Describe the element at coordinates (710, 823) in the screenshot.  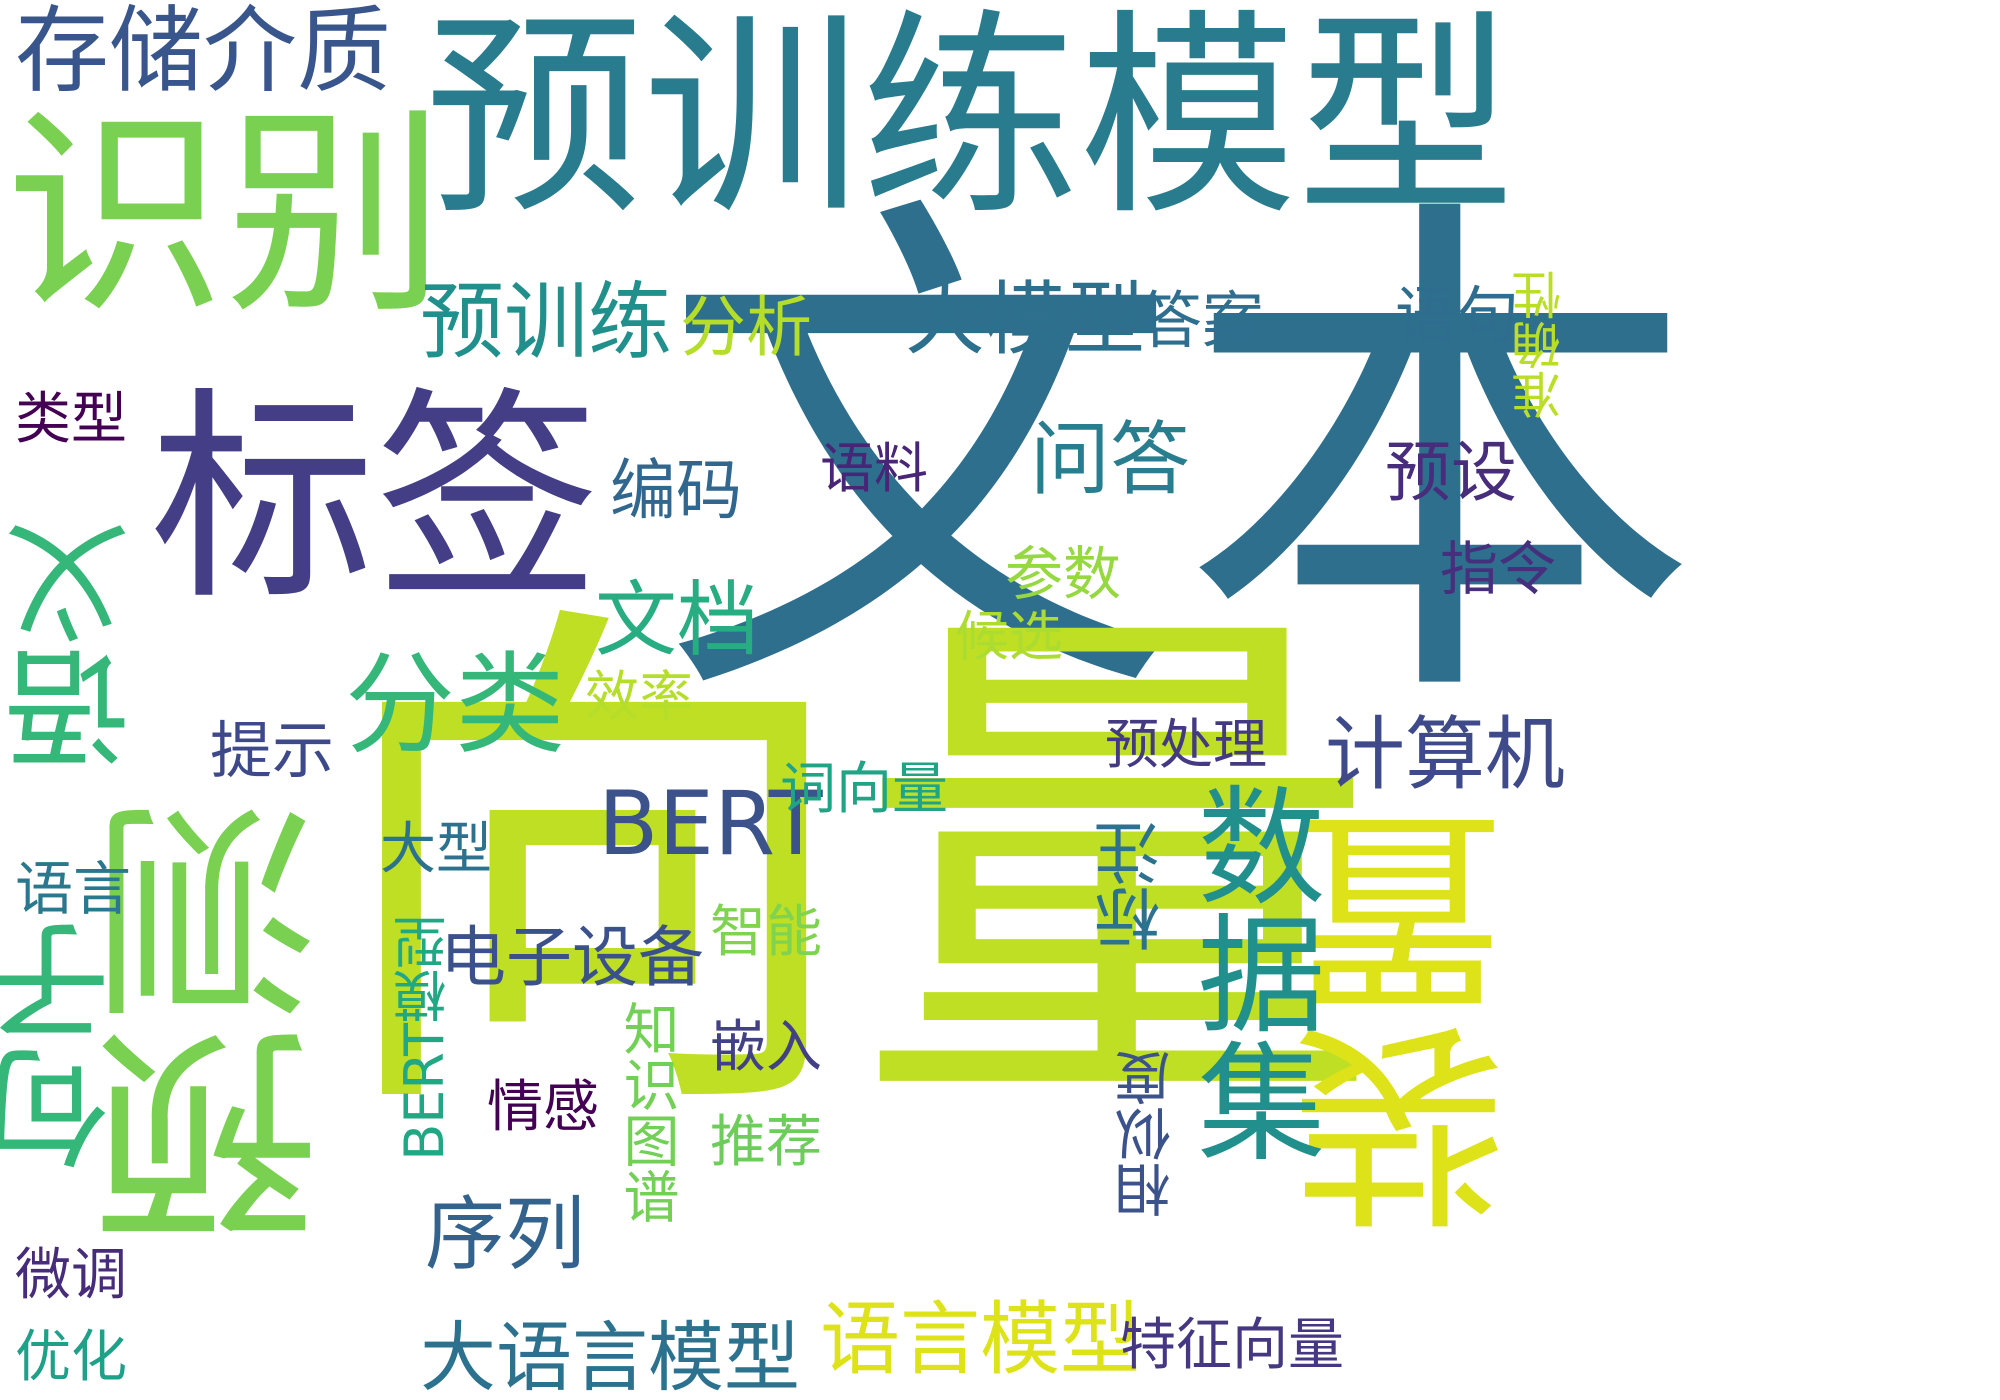
I see `word-bert: BERT` at that location.